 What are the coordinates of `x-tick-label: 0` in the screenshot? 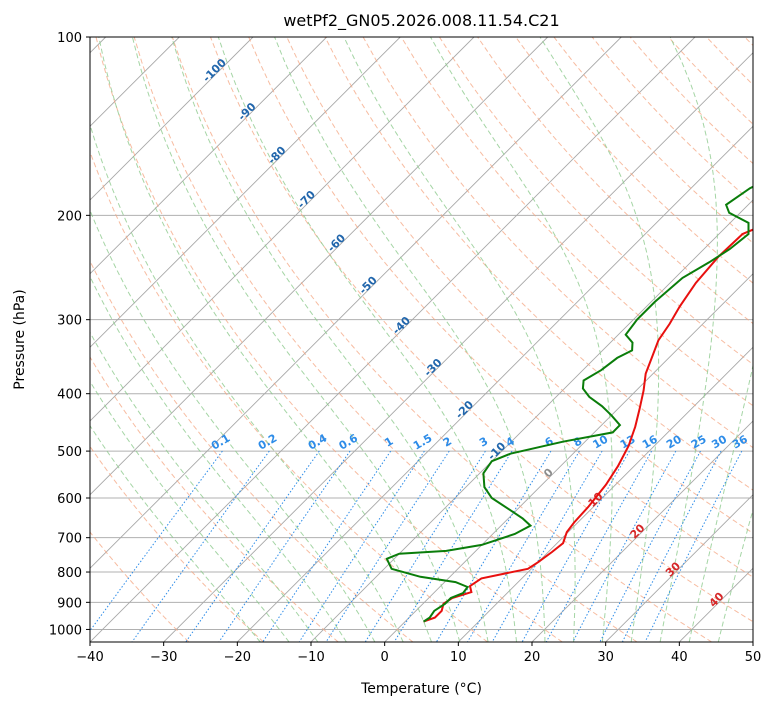 It's located at (385, 657).